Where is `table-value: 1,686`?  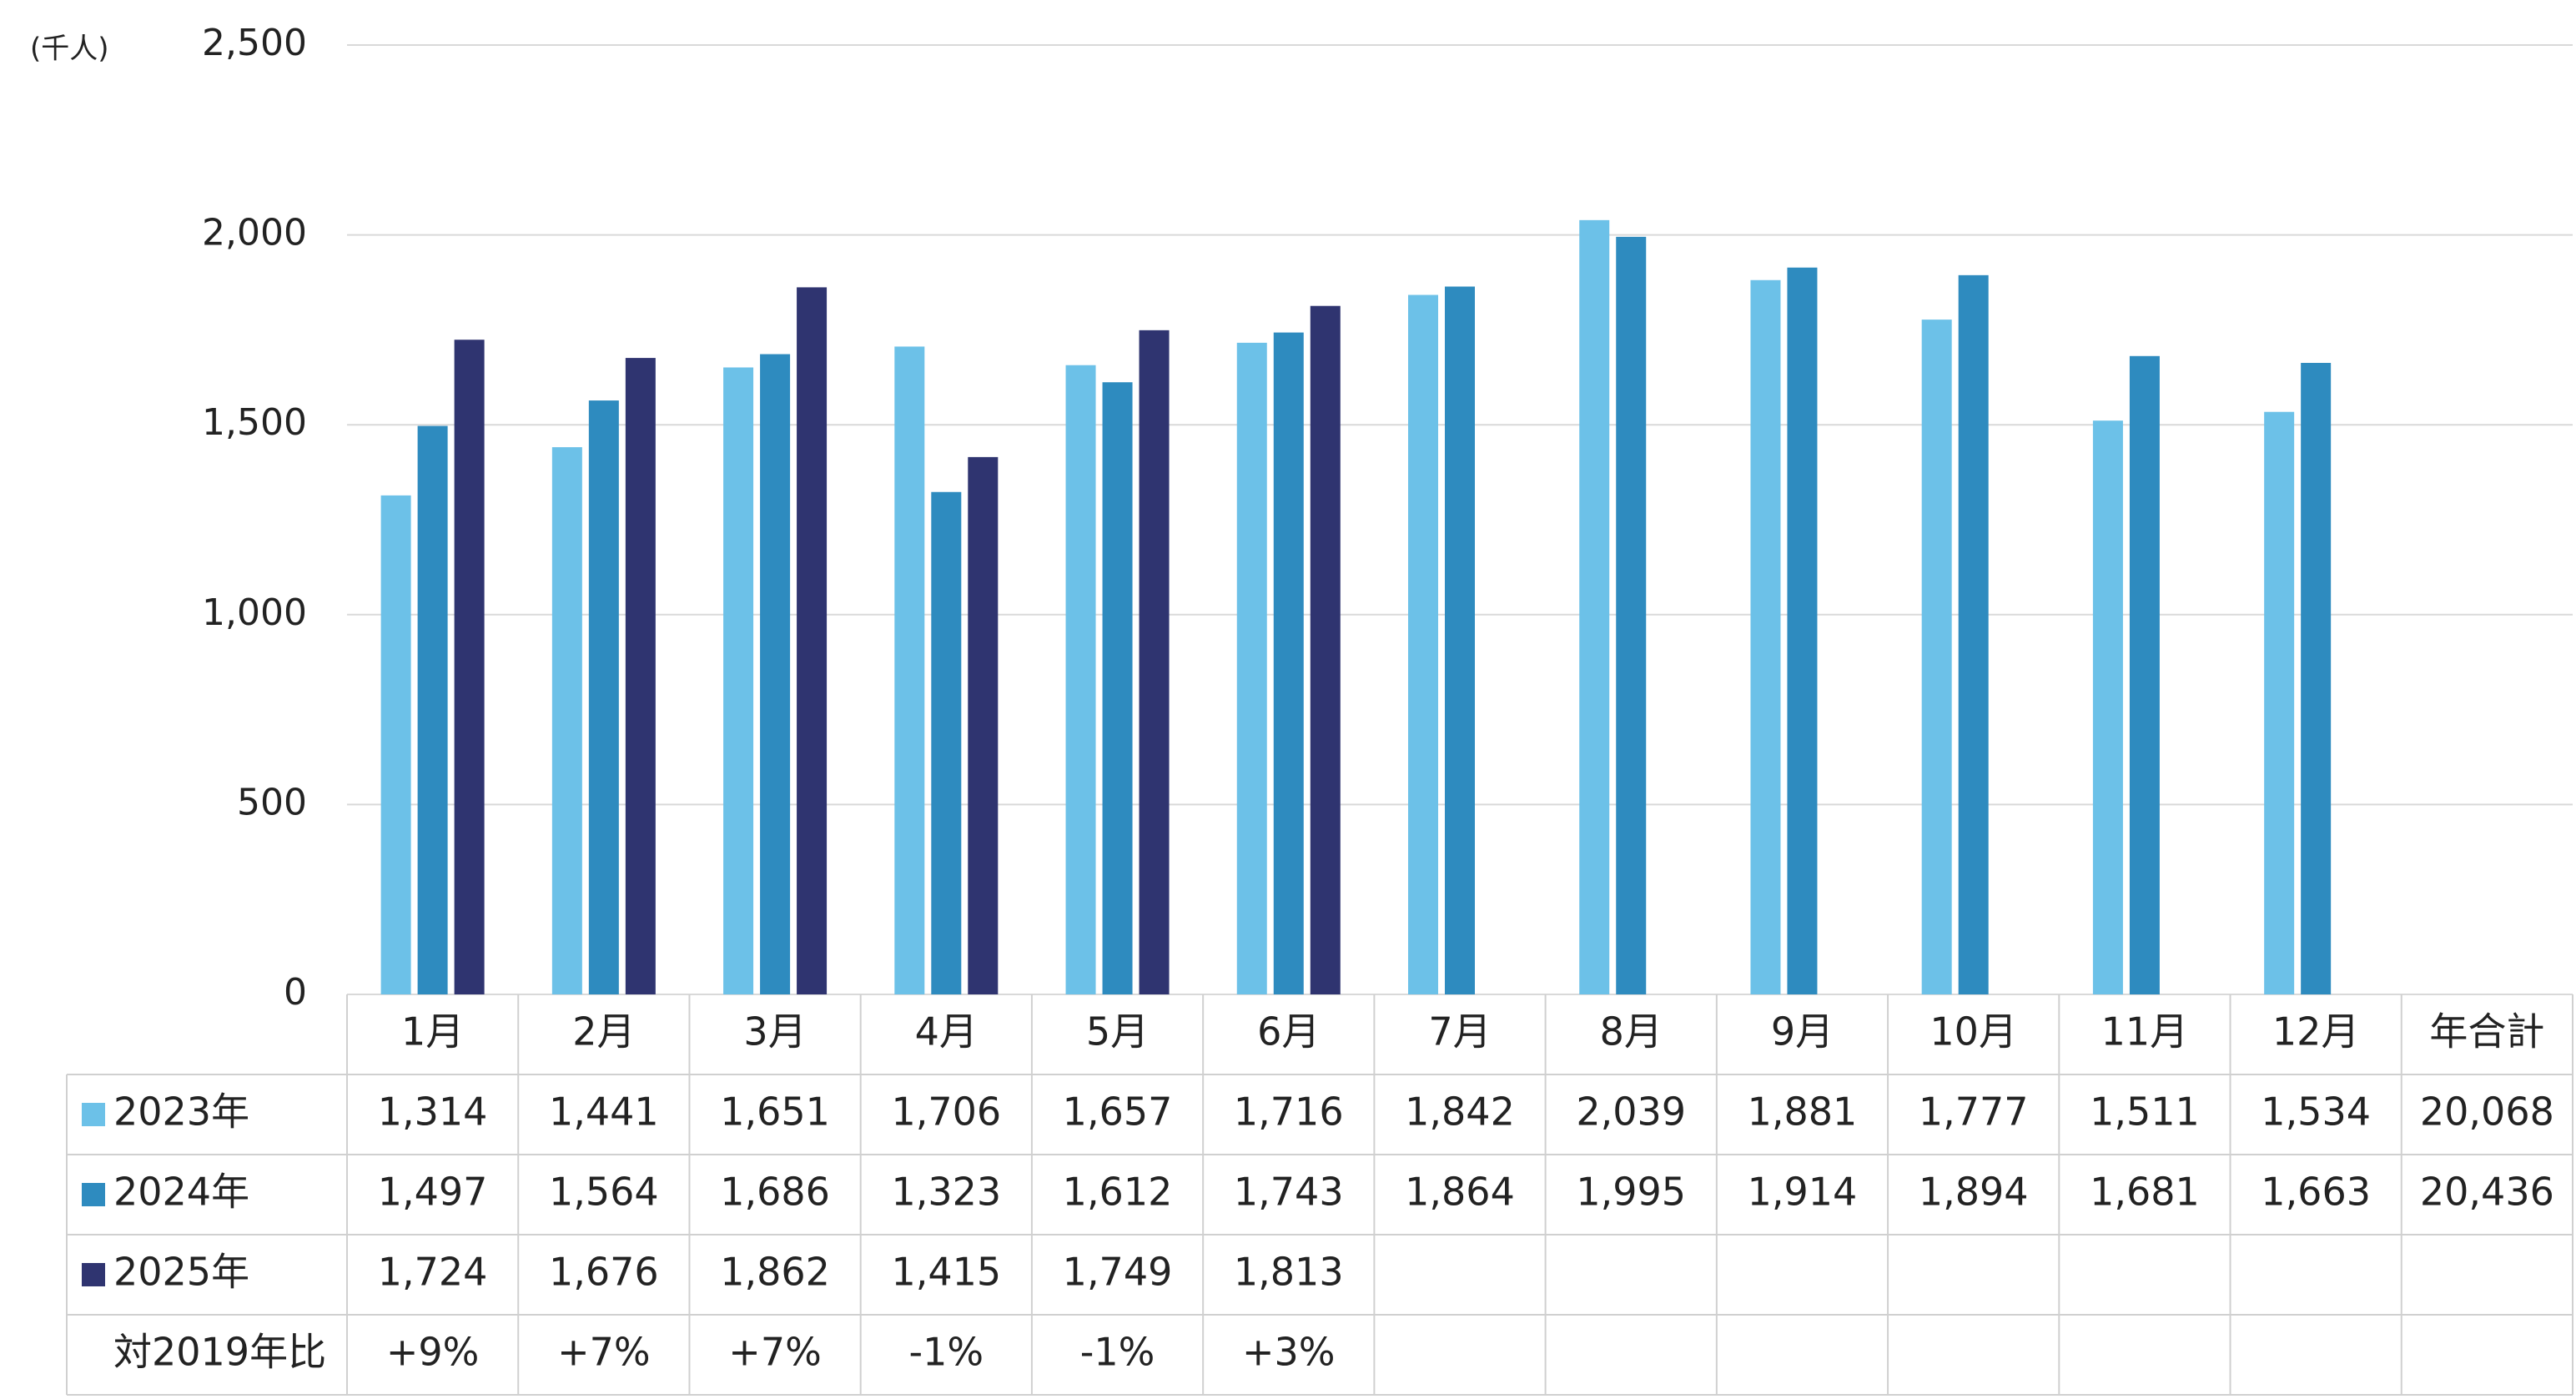 table-value: 1,686 is located at coordinates (775, 1192).